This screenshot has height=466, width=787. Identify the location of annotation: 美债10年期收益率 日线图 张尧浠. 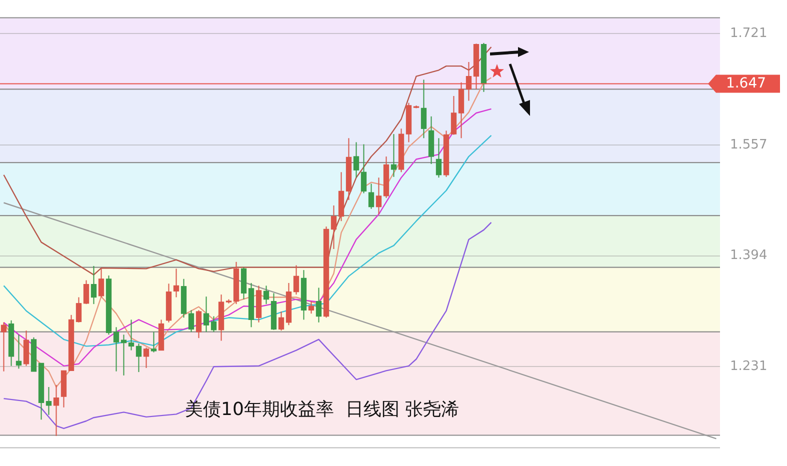
(322, 409).